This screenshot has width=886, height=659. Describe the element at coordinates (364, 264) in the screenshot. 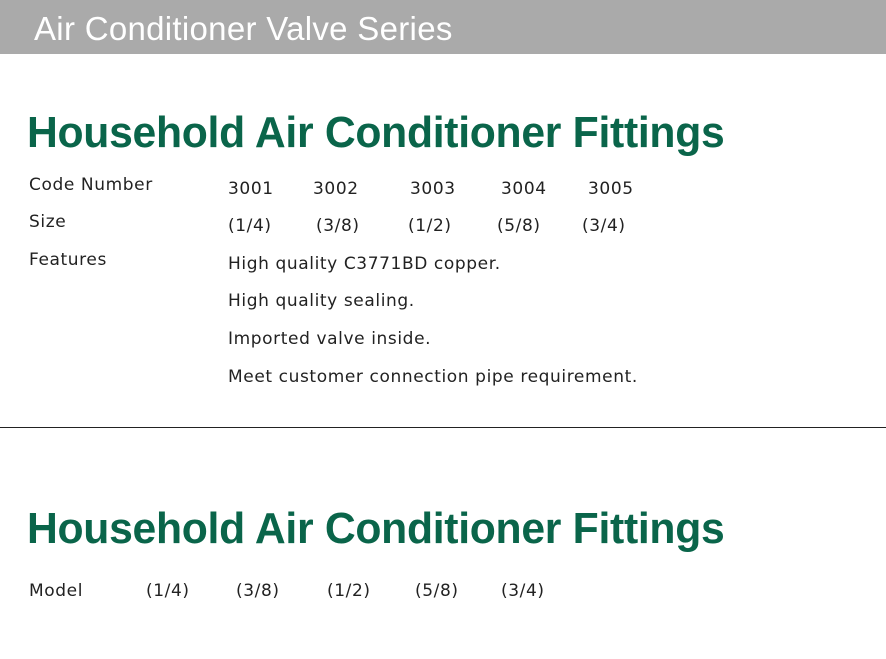

I see `feature-1: High quality C3771BD copper.` at that location.